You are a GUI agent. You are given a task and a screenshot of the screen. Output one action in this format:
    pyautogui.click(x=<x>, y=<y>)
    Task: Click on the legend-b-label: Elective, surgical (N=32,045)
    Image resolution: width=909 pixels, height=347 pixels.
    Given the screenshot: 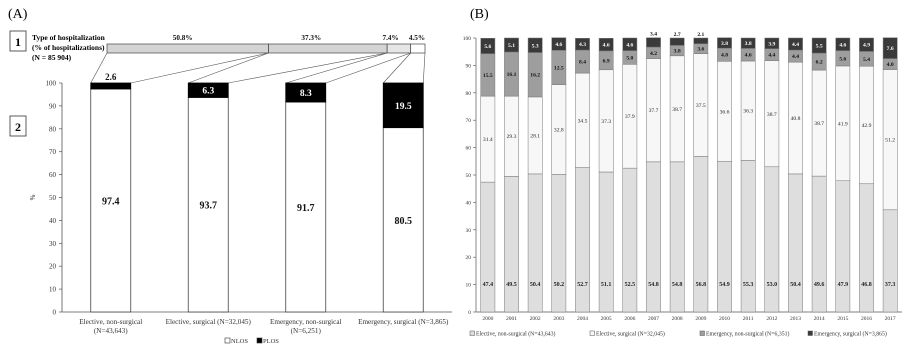 What is the action you would take?
    pyautogui.click(x=630, y=334)
    